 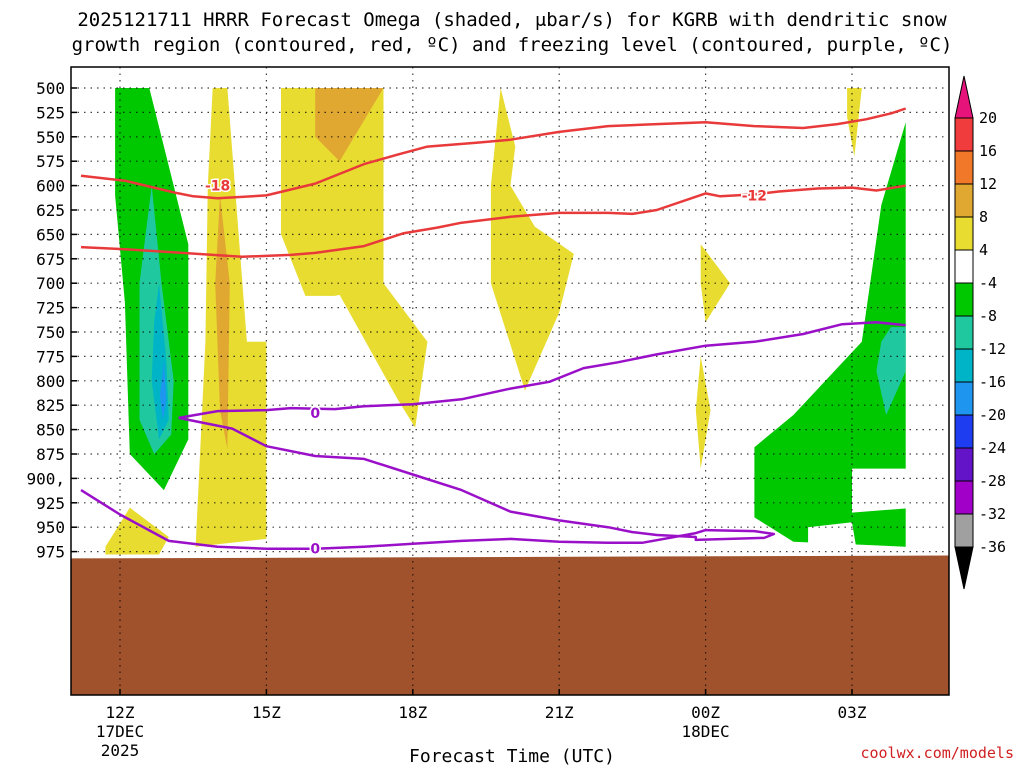 I want to click on y-tick-label: 675, so click(x=50, y=259).